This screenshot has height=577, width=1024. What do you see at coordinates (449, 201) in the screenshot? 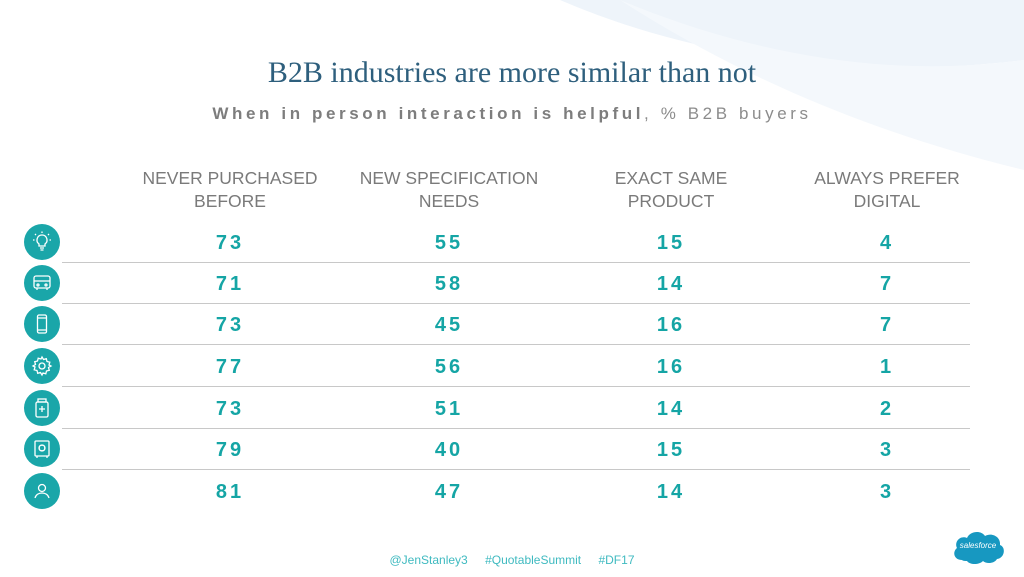
I see `column-header-line: NEEDS` at bounding box center [449, 201].